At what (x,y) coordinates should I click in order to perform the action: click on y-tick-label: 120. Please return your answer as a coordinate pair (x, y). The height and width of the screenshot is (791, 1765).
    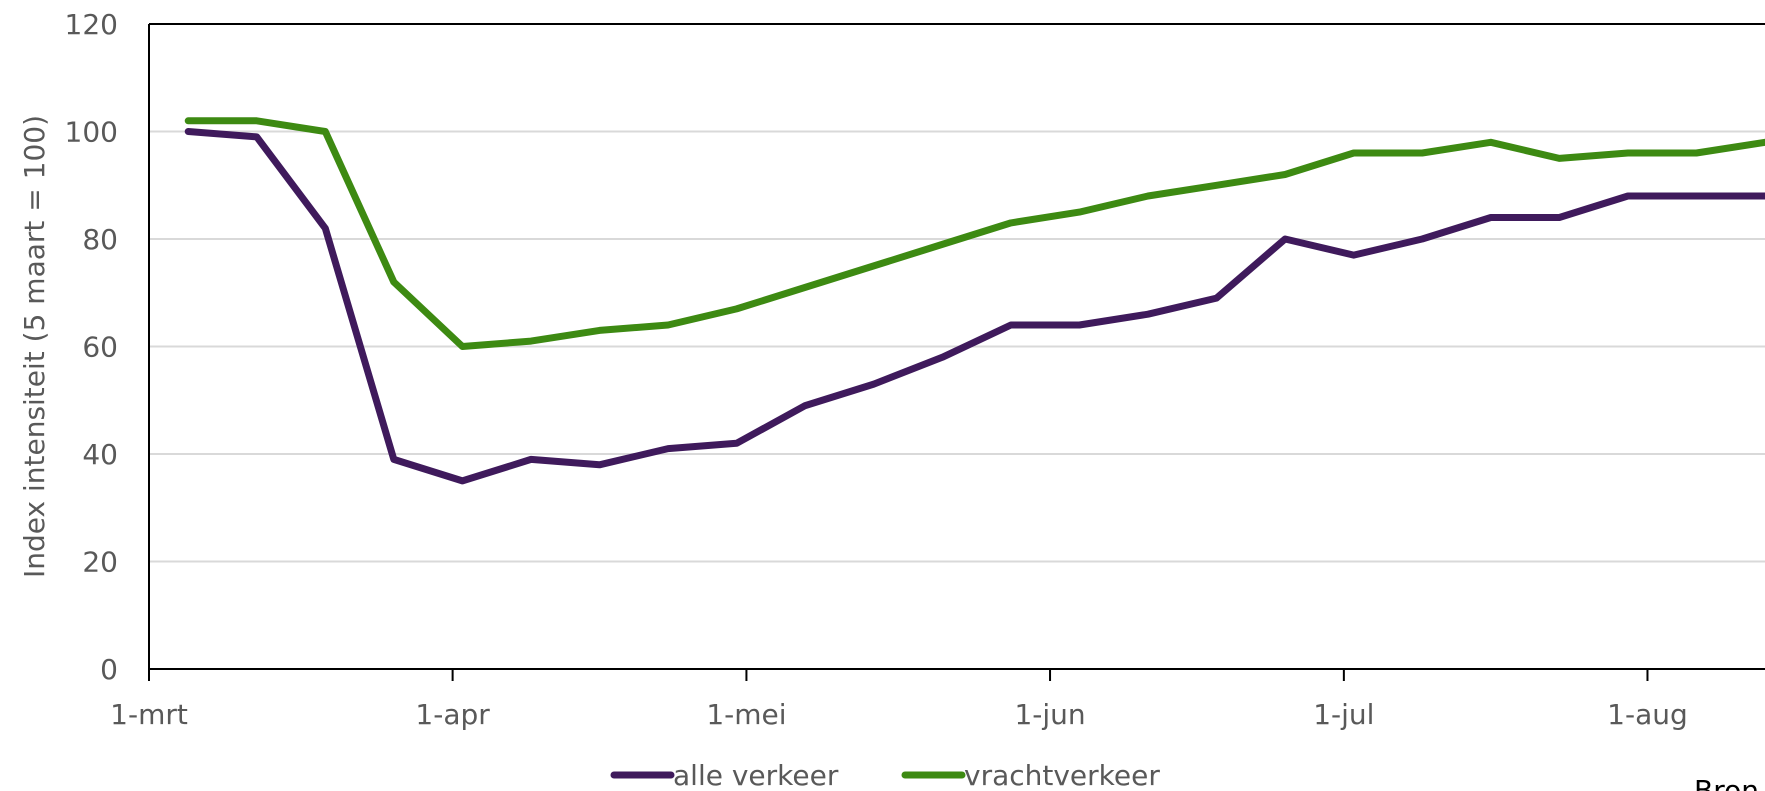
    Looking at the image, I should click on (91, 24).